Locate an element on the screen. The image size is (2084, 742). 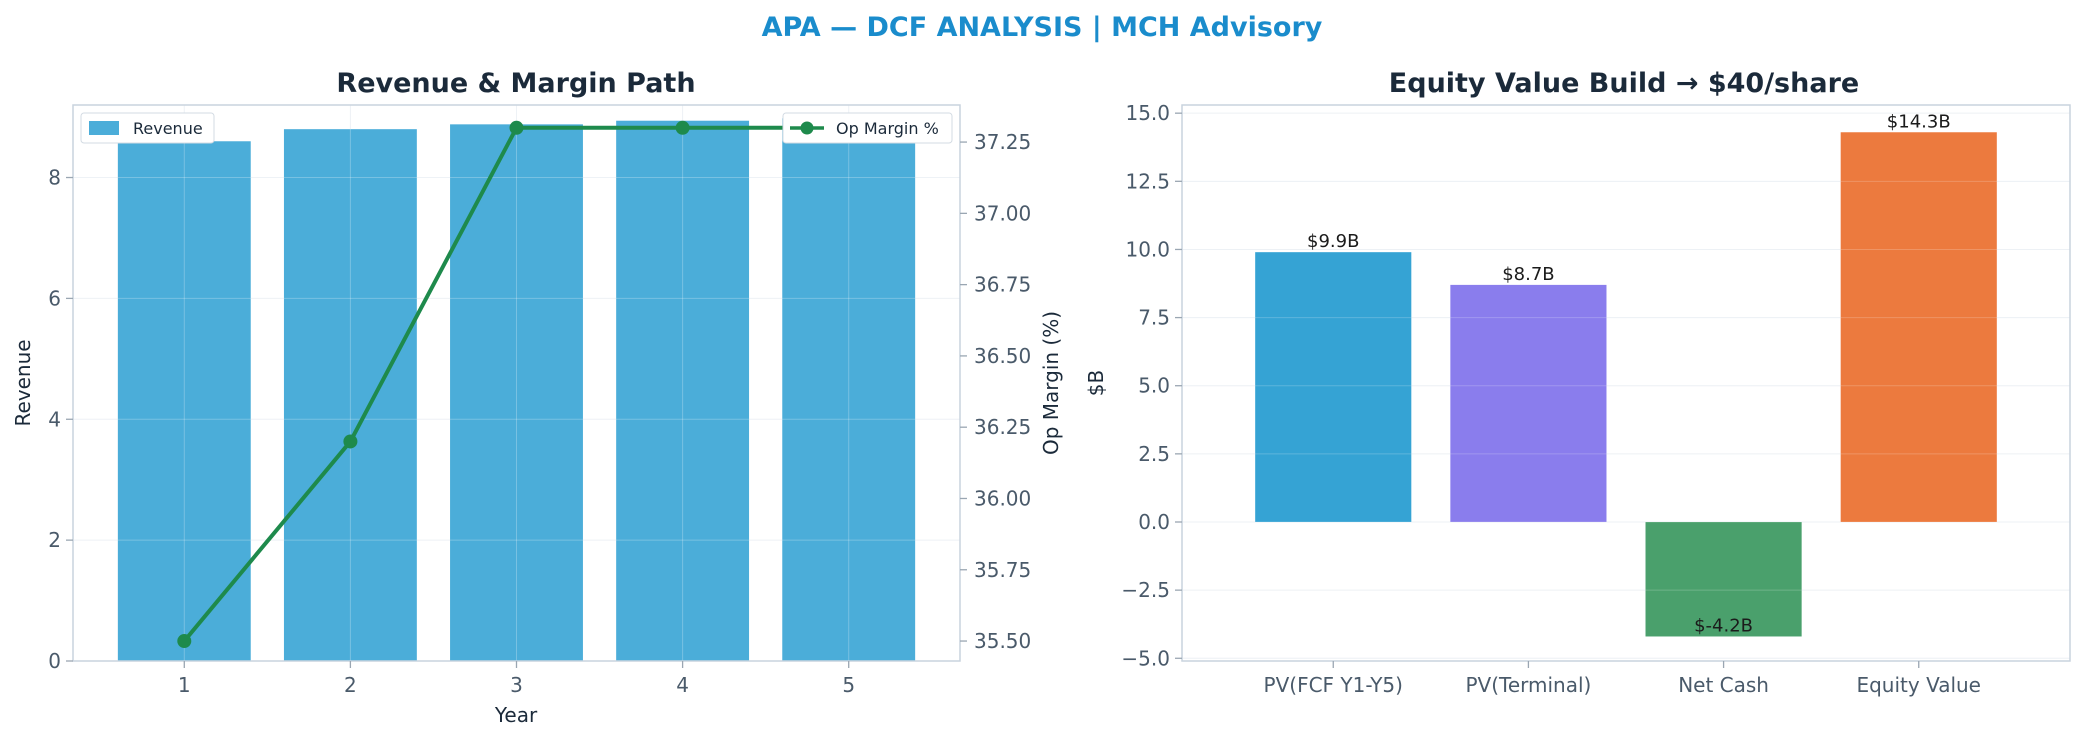
revenue-y-tick-label: 8 is located at coordinates (54, 178).